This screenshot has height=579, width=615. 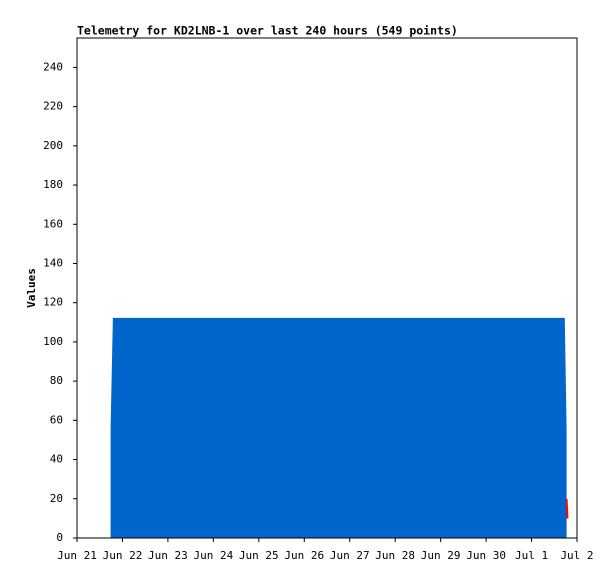 I want to click on x-tick-label: Jun 29, so click(x=441, y=555).